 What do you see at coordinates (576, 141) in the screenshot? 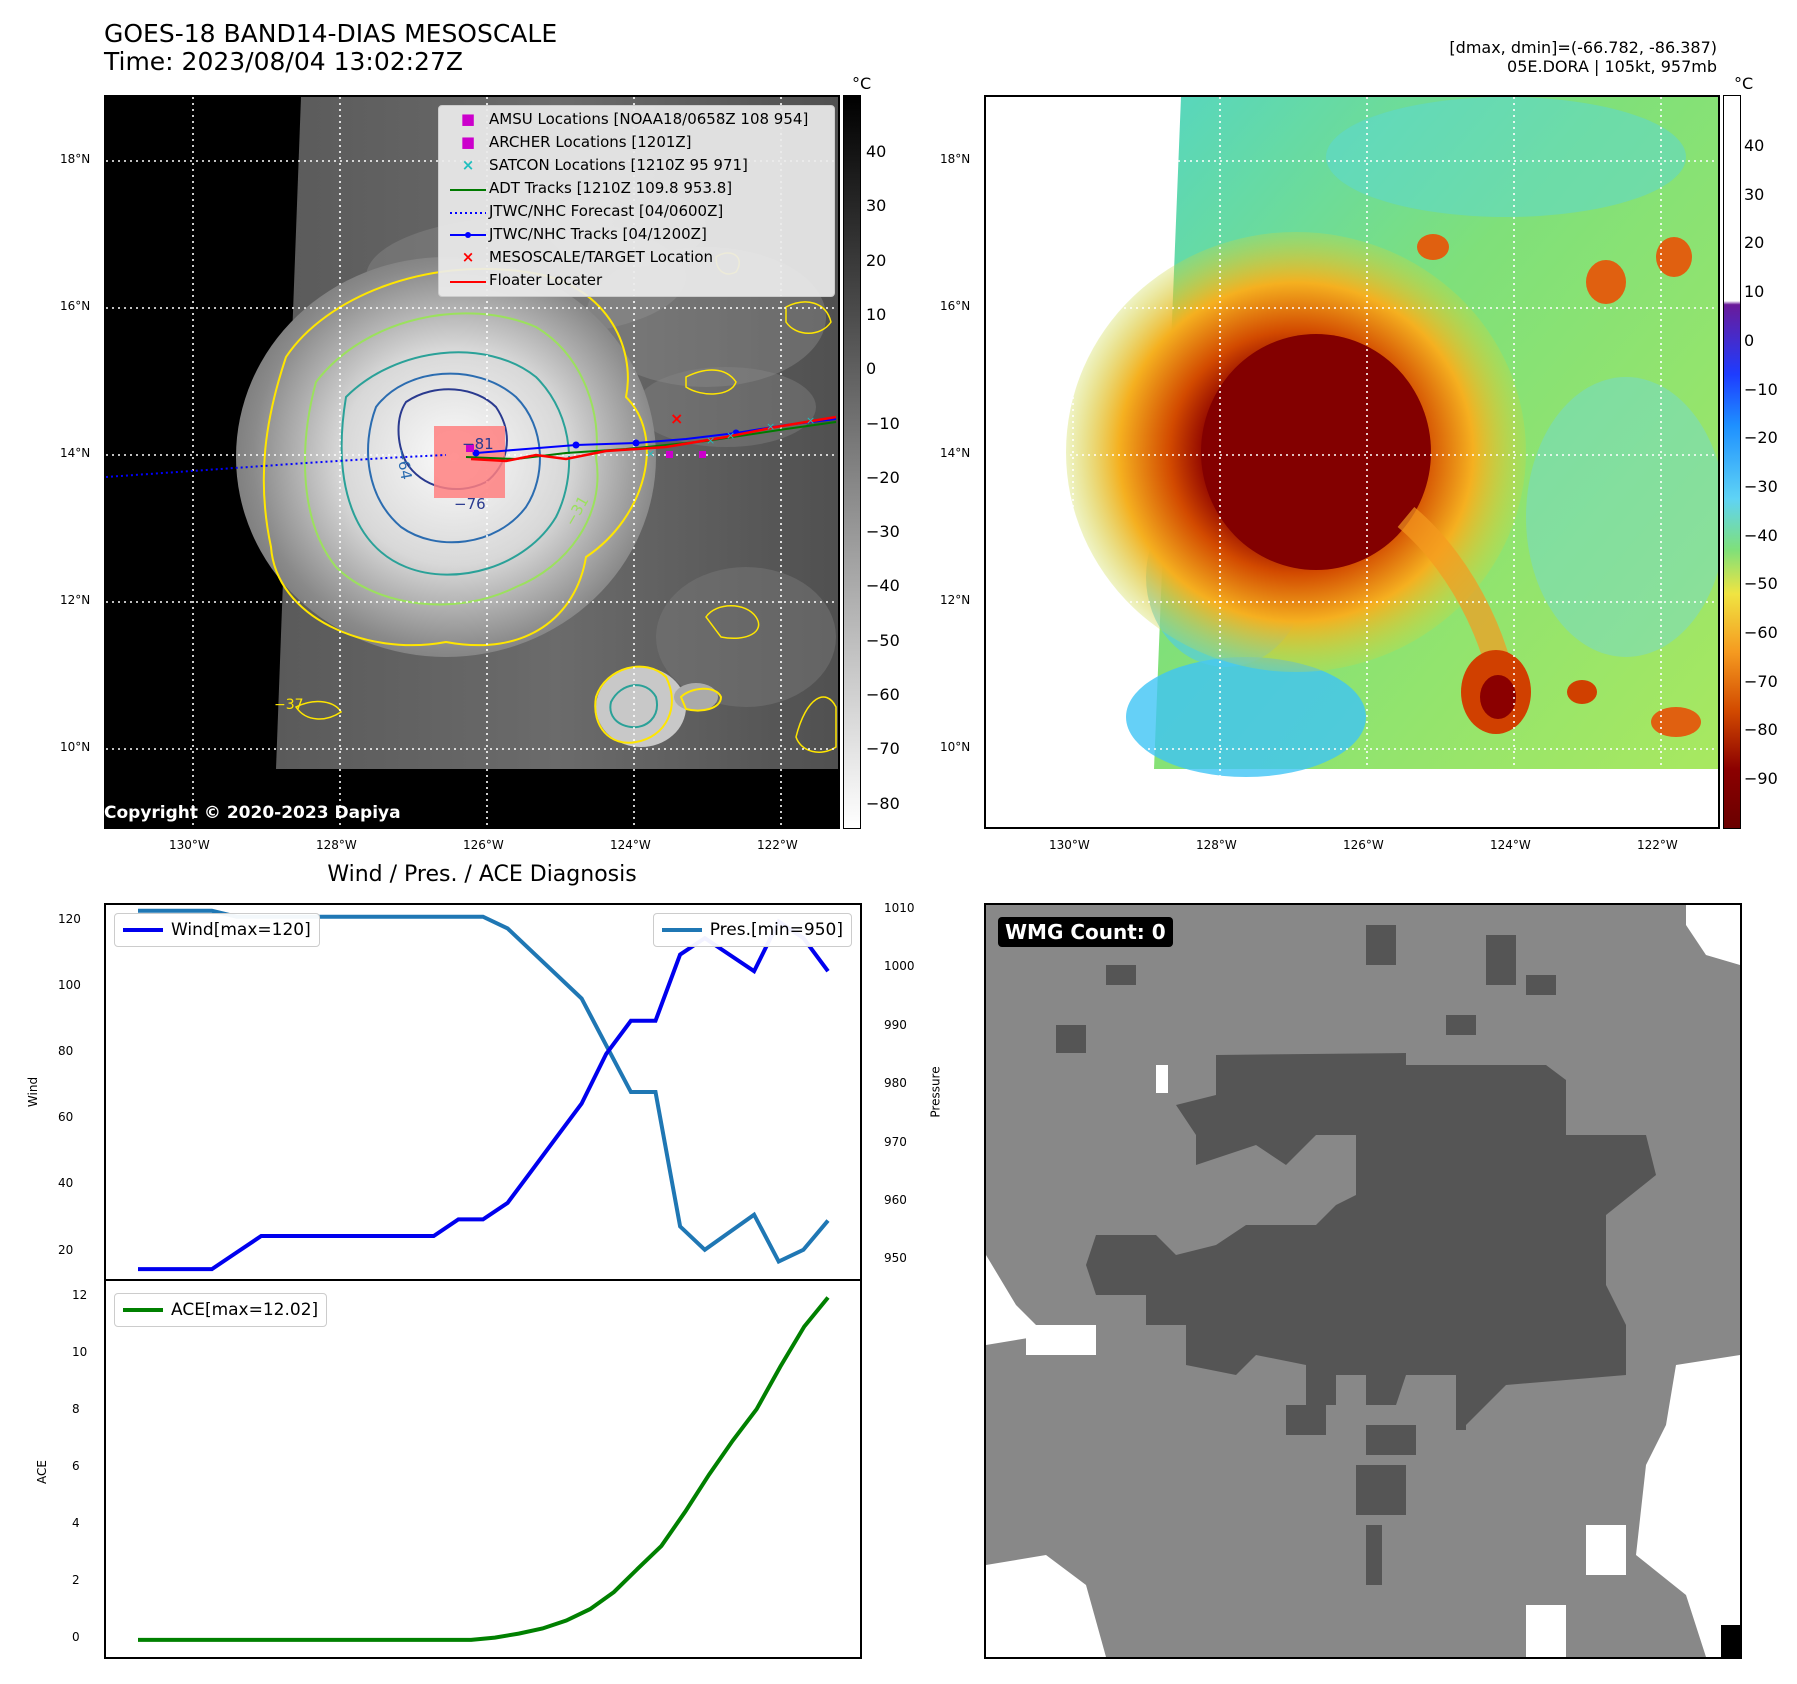
I see `legend-item: ■ ARCHER Locations [1201Z]` at bounding box center [576, 141].